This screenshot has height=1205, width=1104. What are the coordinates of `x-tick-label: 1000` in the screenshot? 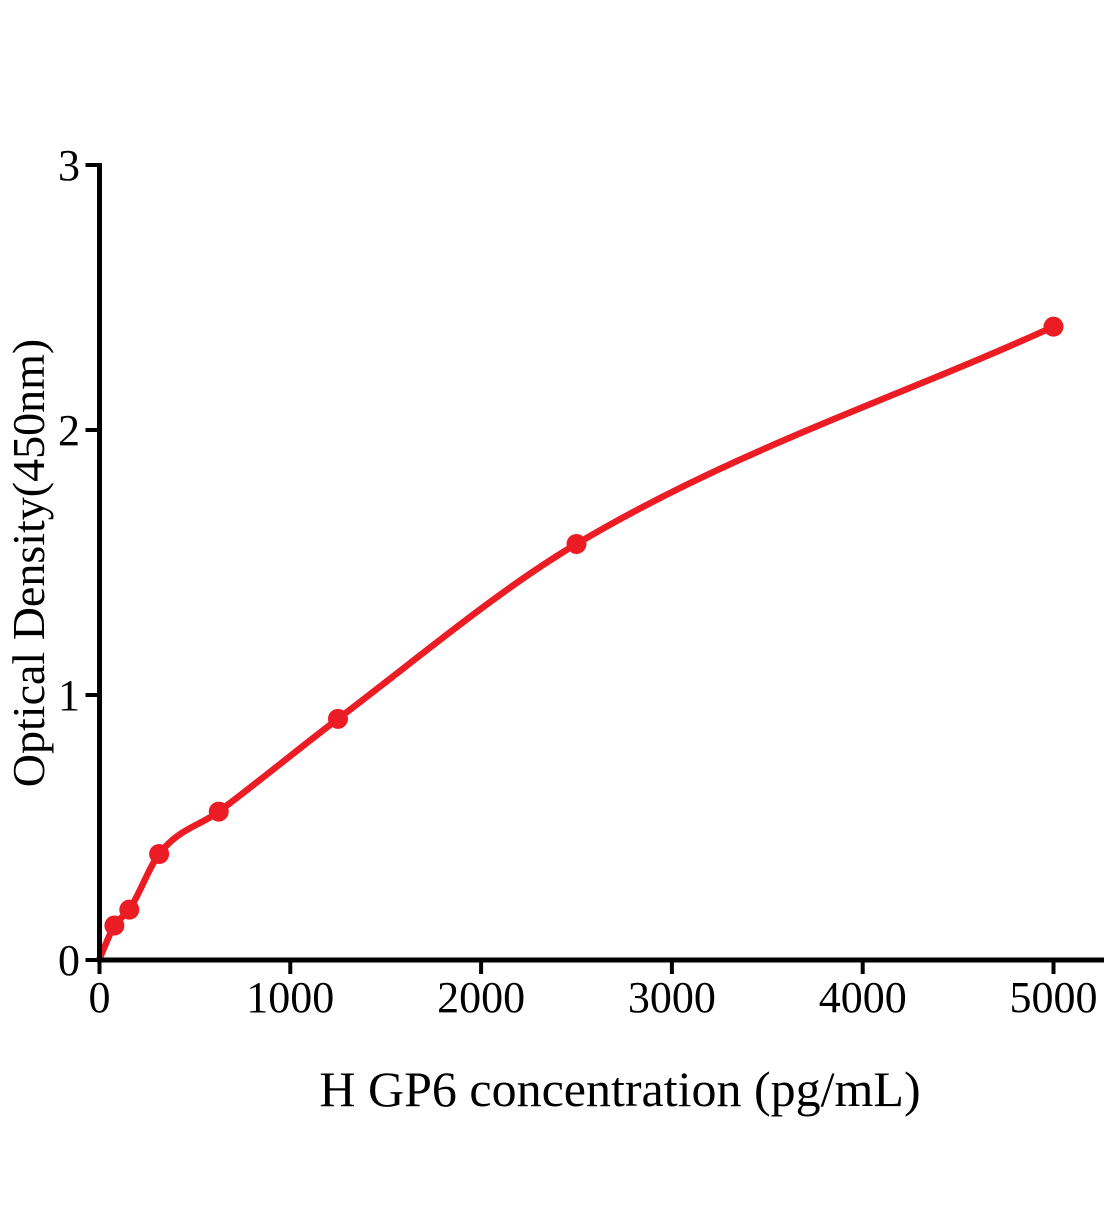 It's located at (290, 997).